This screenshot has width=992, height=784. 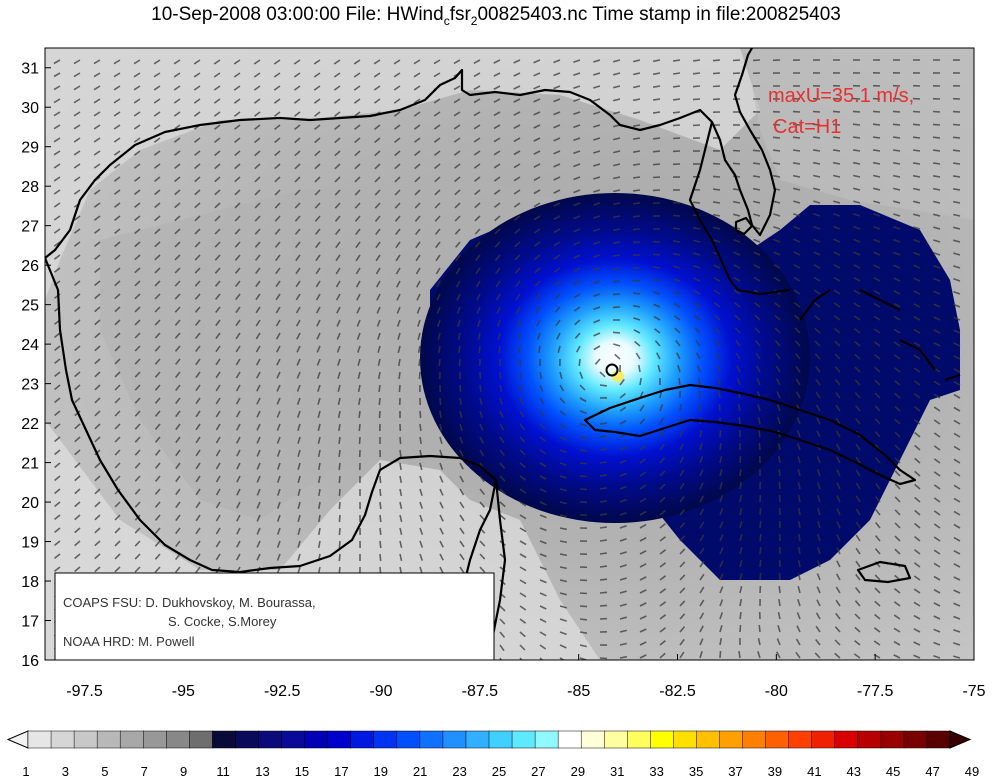 I want to click on colorbar-label: 5, so click(x=104, y=771).